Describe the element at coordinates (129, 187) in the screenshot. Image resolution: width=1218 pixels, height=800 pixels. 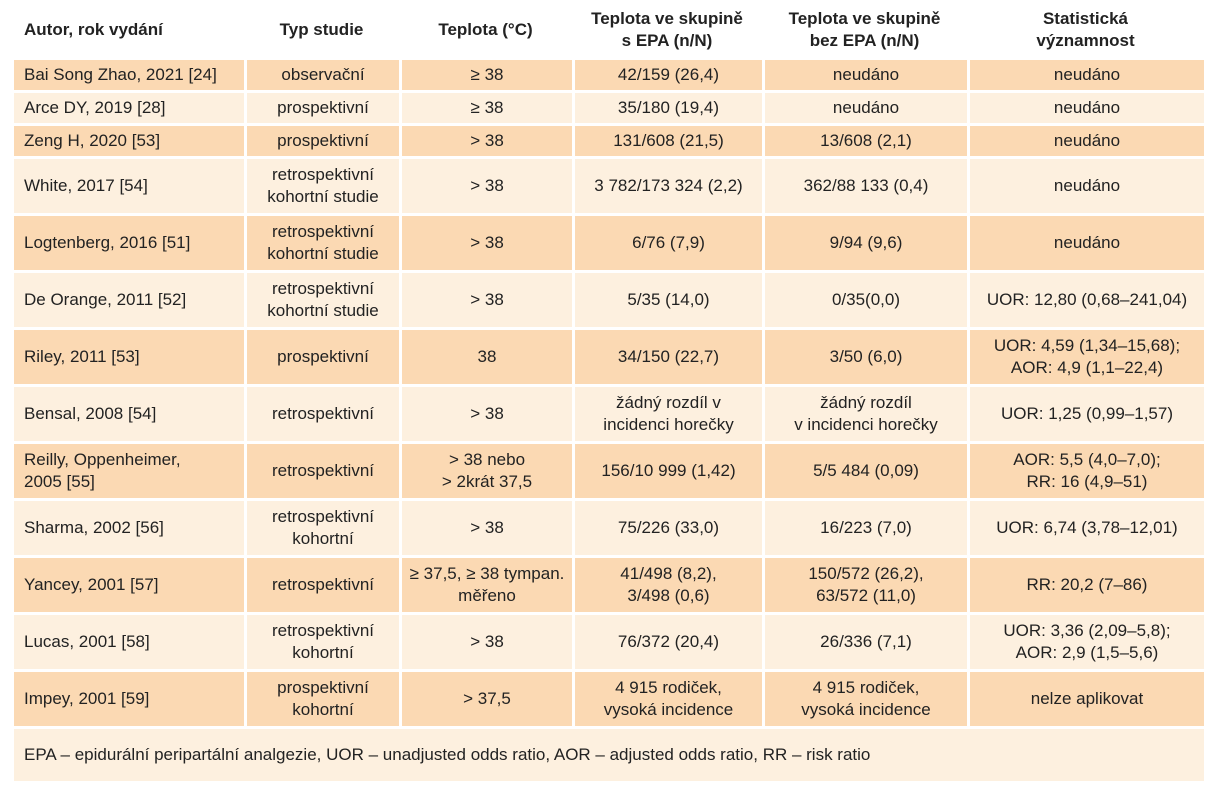
I see `table-cell: White, 2017 [54]` at that location.